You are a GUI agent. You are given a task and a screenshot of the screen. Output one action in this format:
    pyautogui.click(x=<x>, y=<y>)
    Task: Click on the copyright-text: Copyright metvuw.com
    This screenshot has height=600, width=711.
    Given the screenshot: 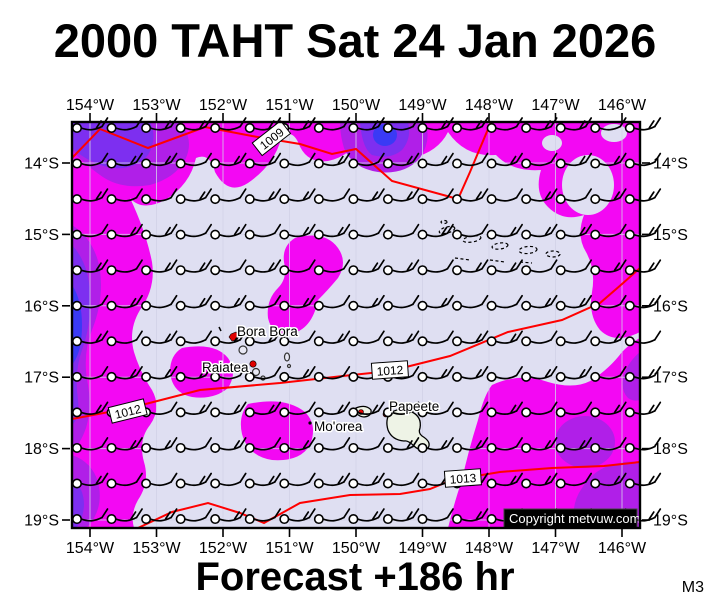 What is the action you would take?
    pyautogui.click(x=575, y=518)
    